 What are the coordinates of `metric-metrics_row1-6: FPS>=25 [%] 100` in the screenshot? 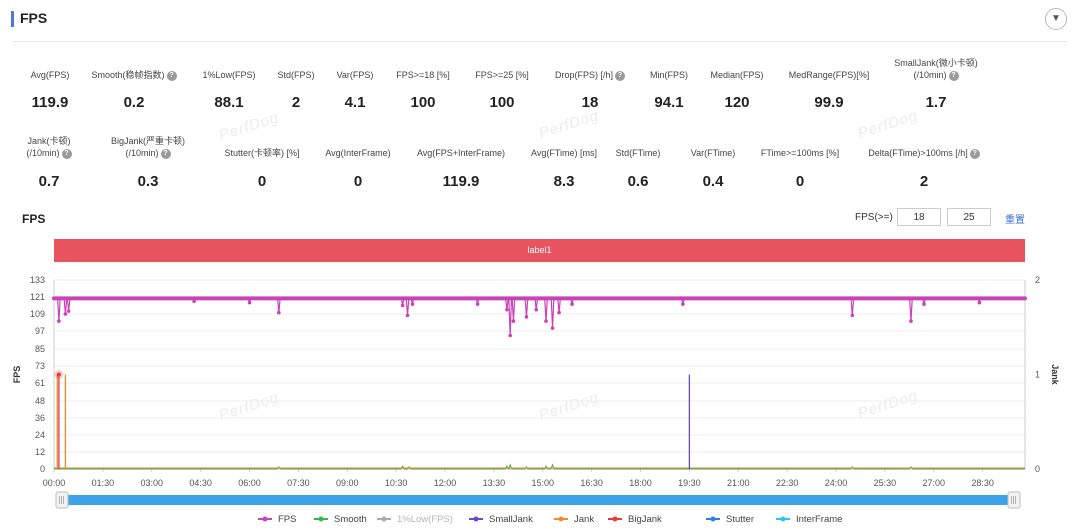 It's located at (502, 90).